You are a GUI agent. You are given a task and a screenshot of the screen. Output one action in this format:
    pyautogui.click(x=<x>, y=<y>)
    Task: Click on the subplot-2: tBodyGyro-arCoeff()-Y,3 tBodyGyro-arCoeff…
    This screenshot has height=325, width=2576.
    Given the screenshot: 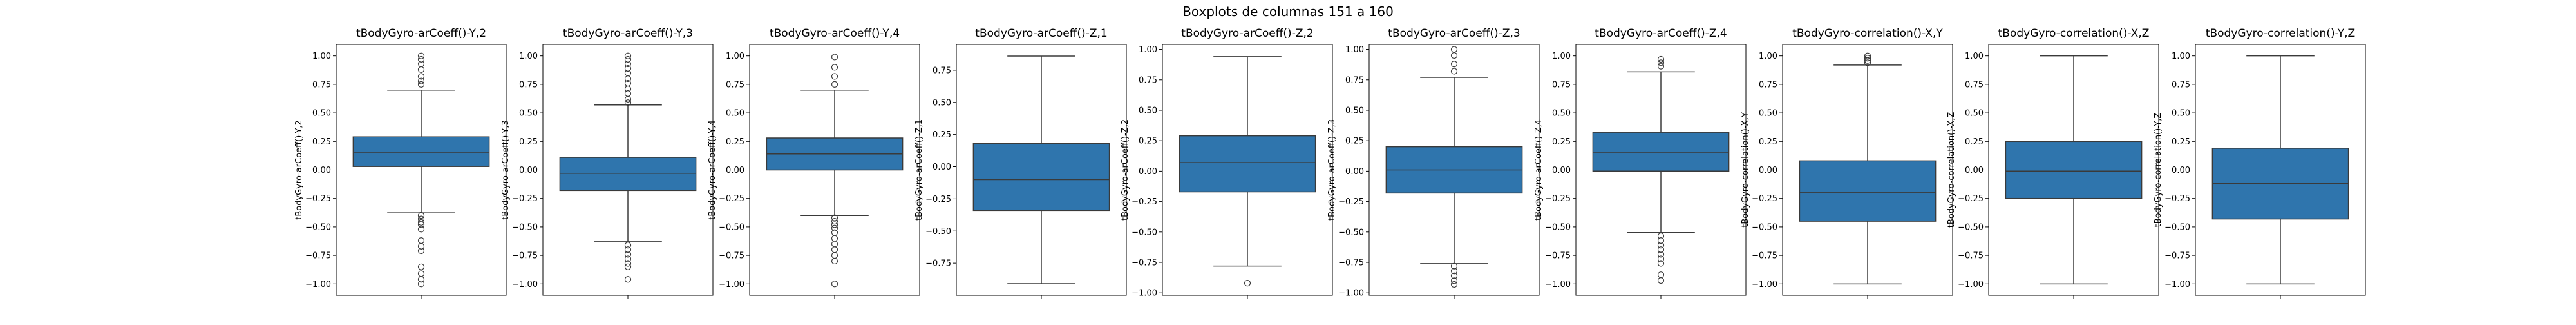 What is the action you would take?
    pyautogui.click(x=607, y=163)
    